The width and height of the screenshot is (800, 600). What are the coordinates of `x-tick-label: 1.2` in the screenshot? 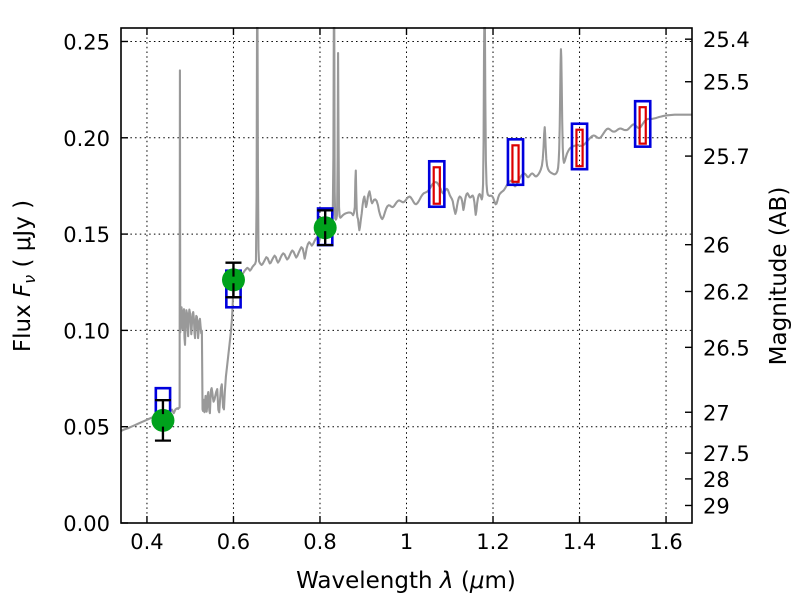 It's located at (492, 542).